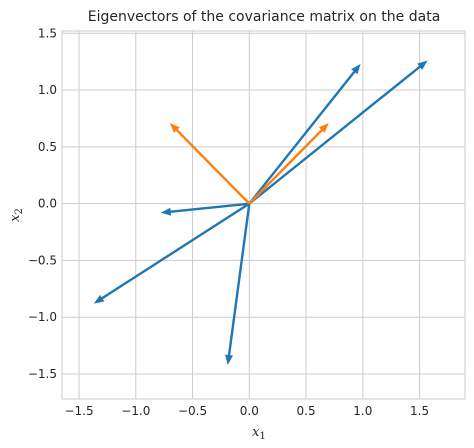 The image size is (474, 448). Describe the element at coordinates (362, 411) in the screenshot. I see `x-tick-label: 1.0` at that location.